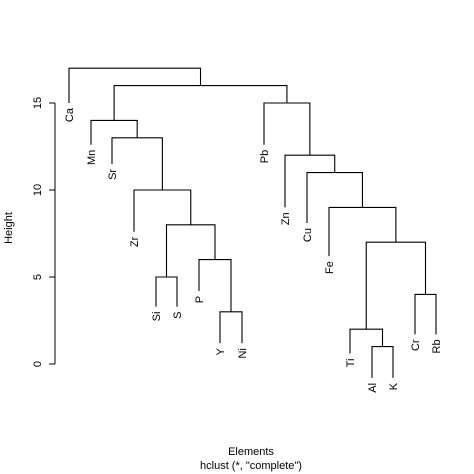 The image size is (474, 474). Describe the element at coordinates (330, 267) in the screenshot. I see `leaf-label-fe: Fe` at that location.